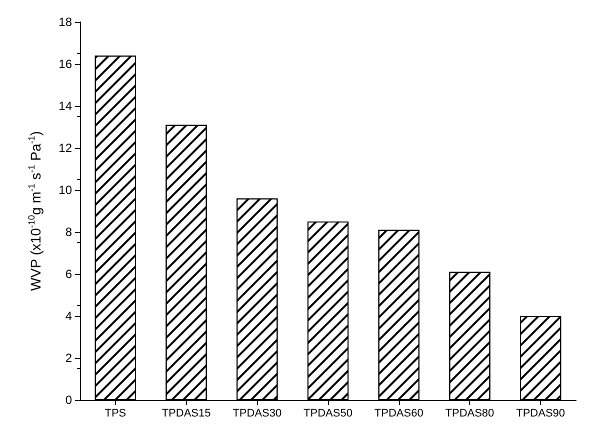  What do you see at coordinates (541, 414) in the screenshot?
I see `x-tick-label: TPDAS90` at bounding box center [541, 414].